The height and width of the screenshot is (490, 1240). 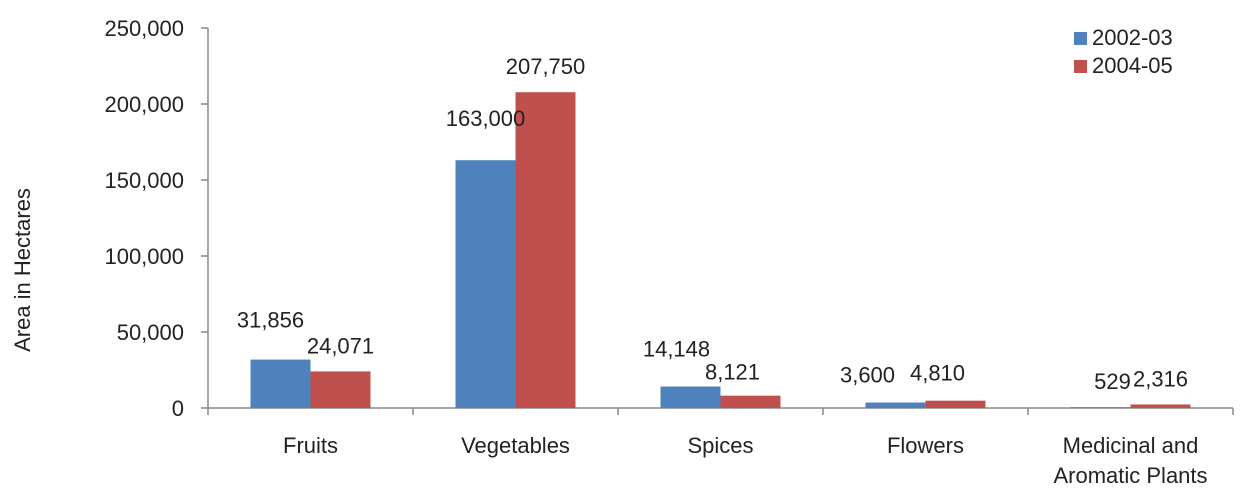 What do you see at coordinates (144, 256) in the screenshot?
I see `y-tick-label: 100,000` at bounding box center [144, 256].